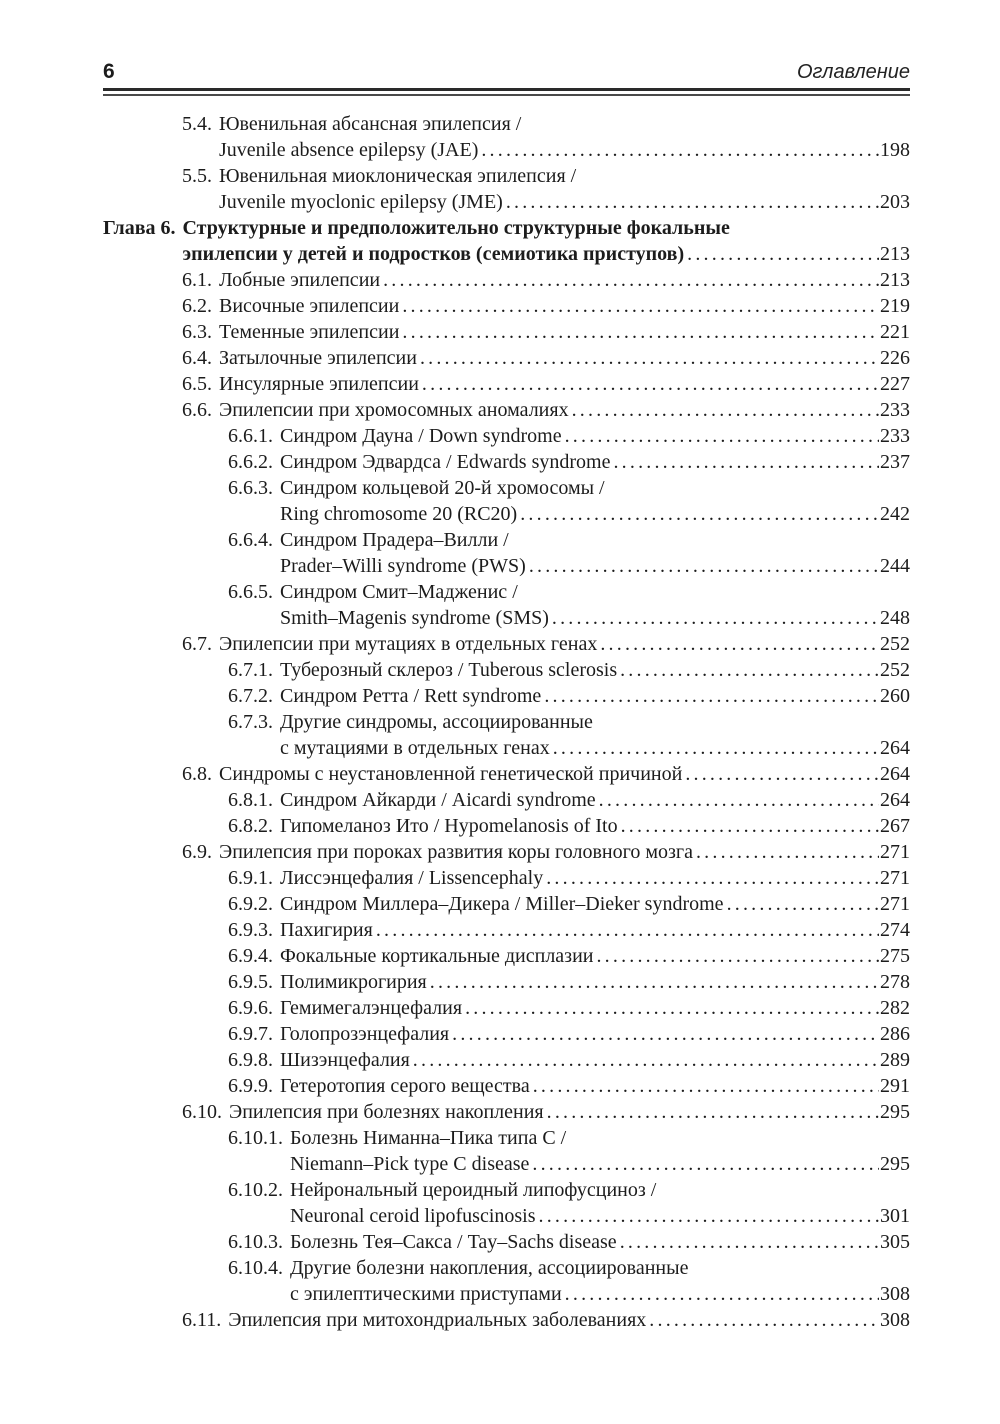  Describe the element at coordinates (399, 592) in the screenshot. I see `toc-entry-text: Синдром Смит–Мадженис /` at that location.